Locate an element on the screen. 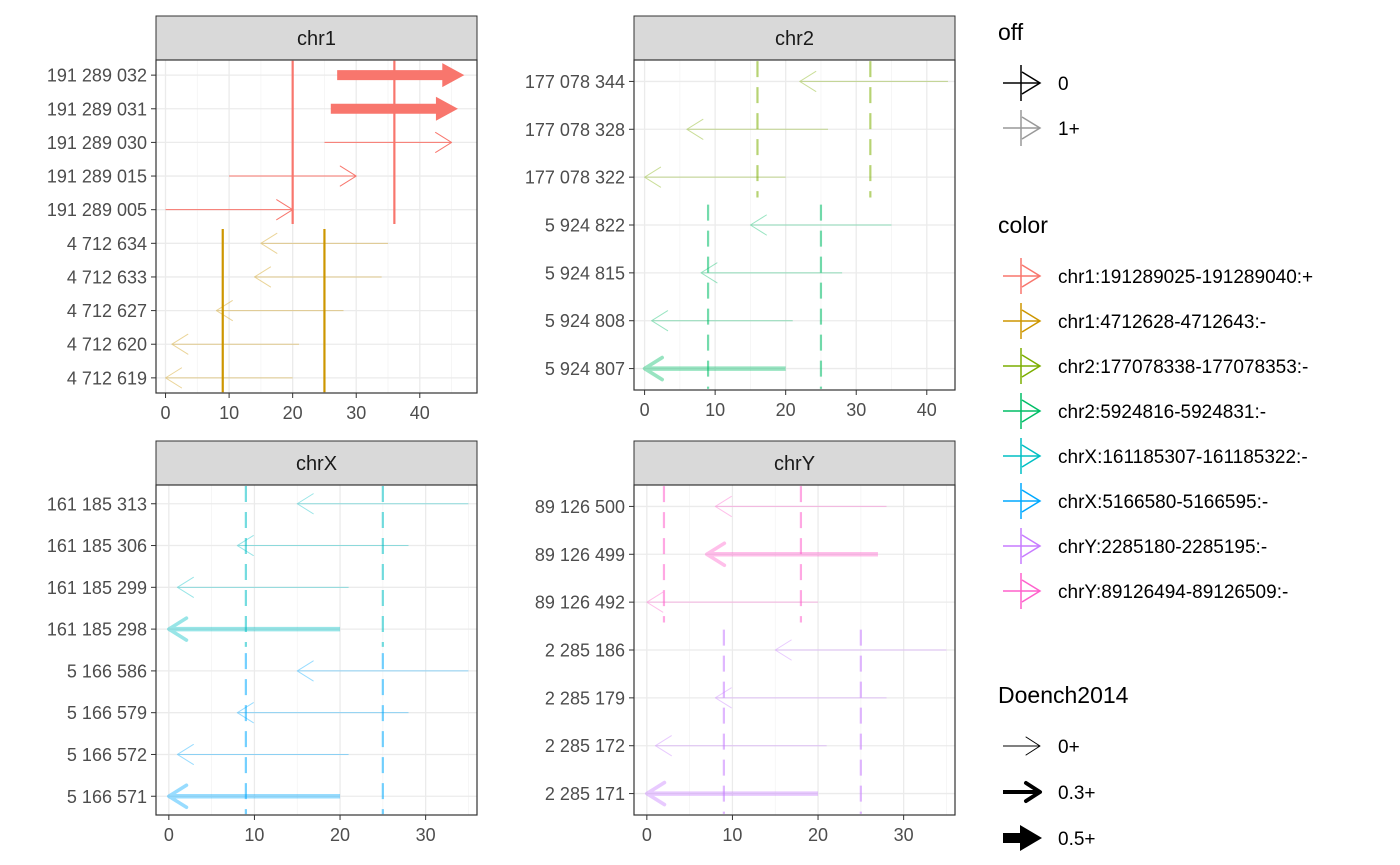 The height and width of the screenshot is (865, 1400). legend-key-doench2014 is located at coordinates (1022, 792).